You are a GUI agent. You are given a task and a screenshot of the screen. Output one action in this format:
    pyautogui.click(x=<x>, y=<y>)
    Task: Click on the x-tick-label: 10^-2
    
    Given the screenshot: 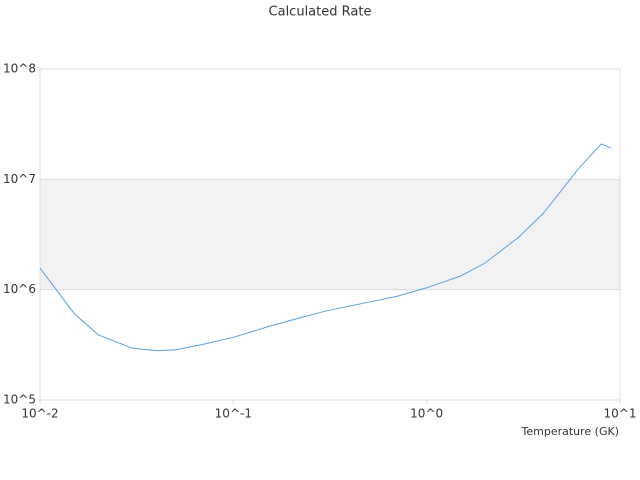 What is the action you would take?
    pyautogui.click(x=39, y=414)
    